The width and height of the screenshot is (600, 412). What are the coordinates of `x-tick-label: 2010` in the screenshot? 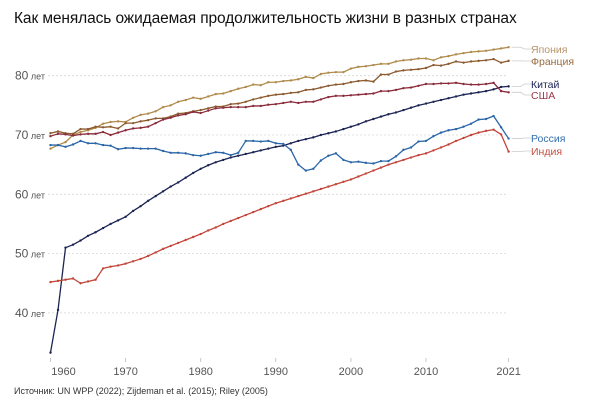 It's located at (426, 372).